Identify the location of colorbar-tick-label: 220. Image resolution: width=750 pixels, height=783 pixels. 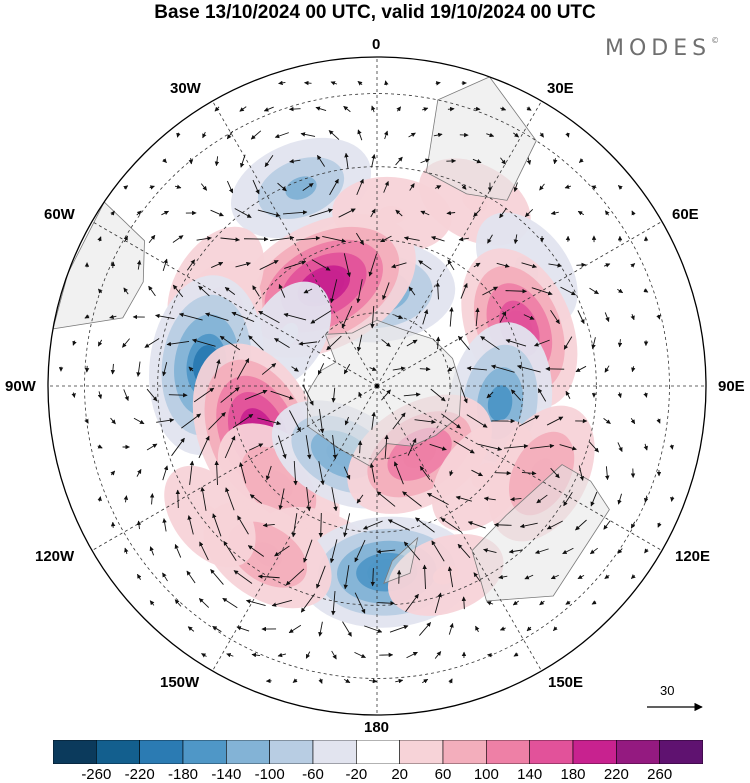
(616, 774).